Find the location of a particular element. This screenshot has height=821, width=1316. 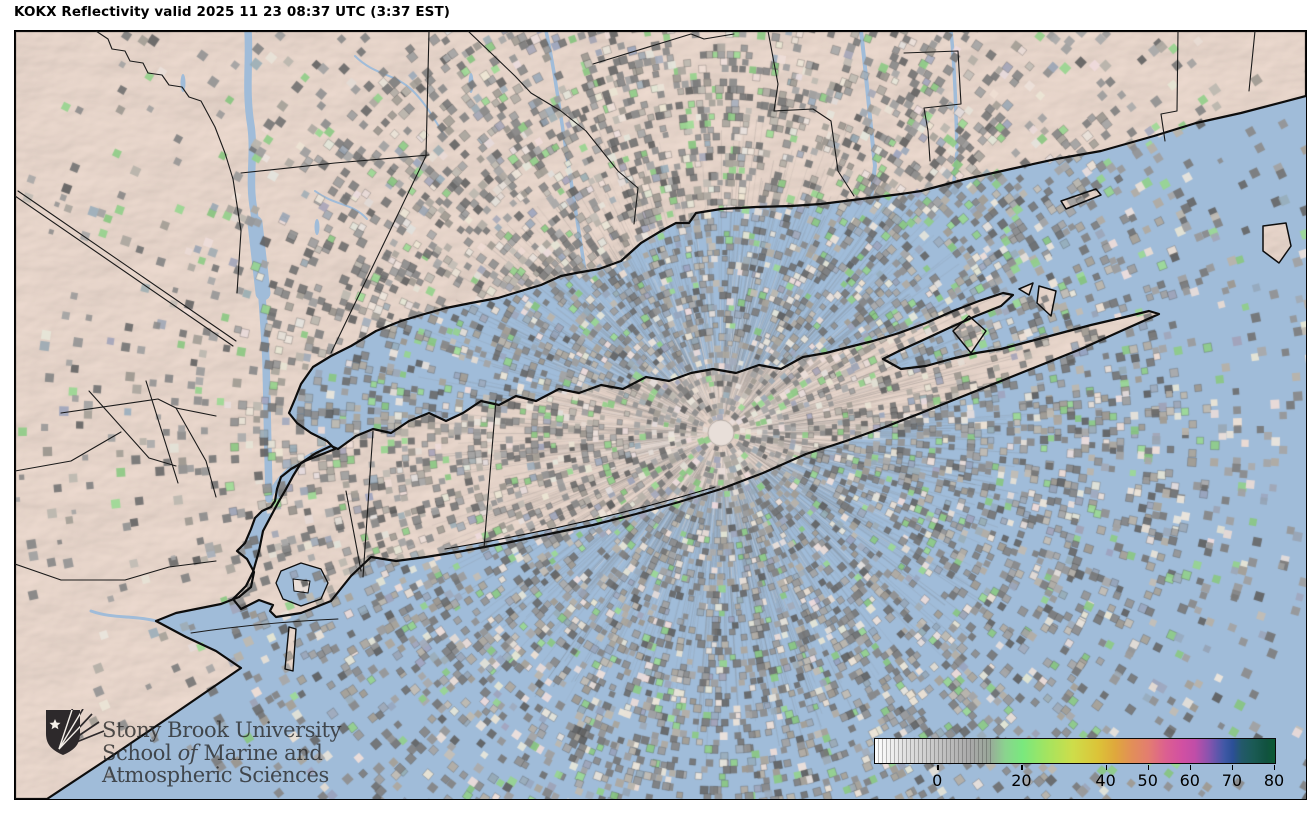

colorbar-tick-label: 60 is located at coordinates (1189, 780).